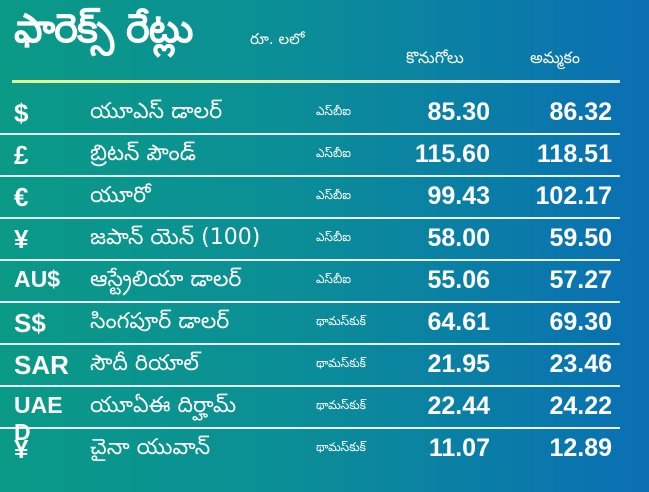 The width and height of the screenshot is (649, 492). I want to click on table-row: ¥ జపాన్ యెన్ (100) ఎస్‌బీఐ 58.00 59.50, so click(324, 241).